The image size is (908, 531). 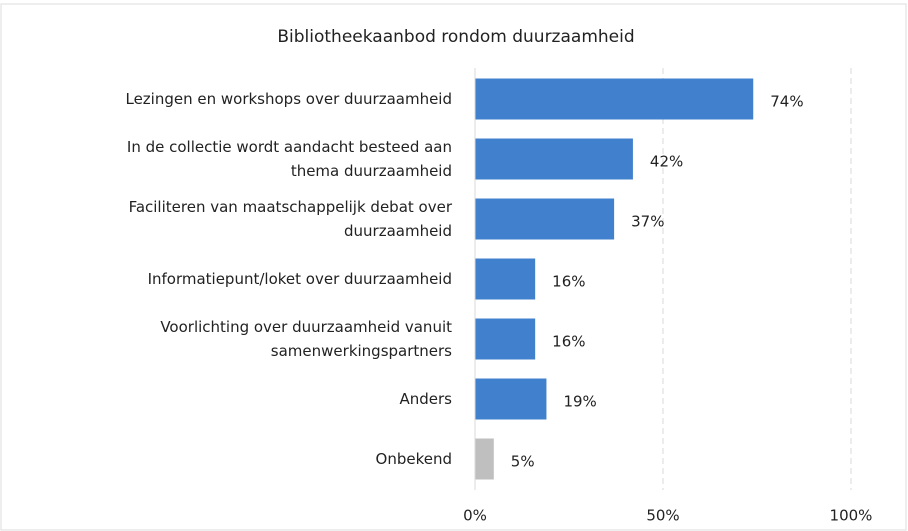 I want to click on y-tick-label-line: thema duurzaamheid, so click(x=371, y=171).